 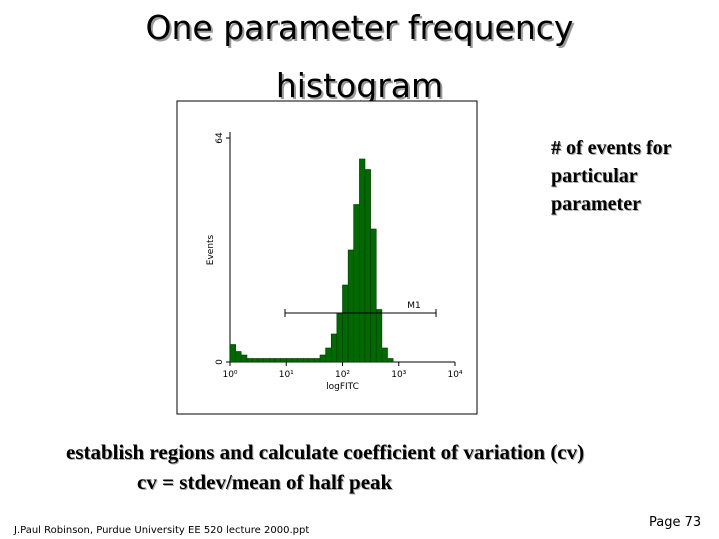 I want to click on x-tick-label: 10¹, so click(x=286, y=375).